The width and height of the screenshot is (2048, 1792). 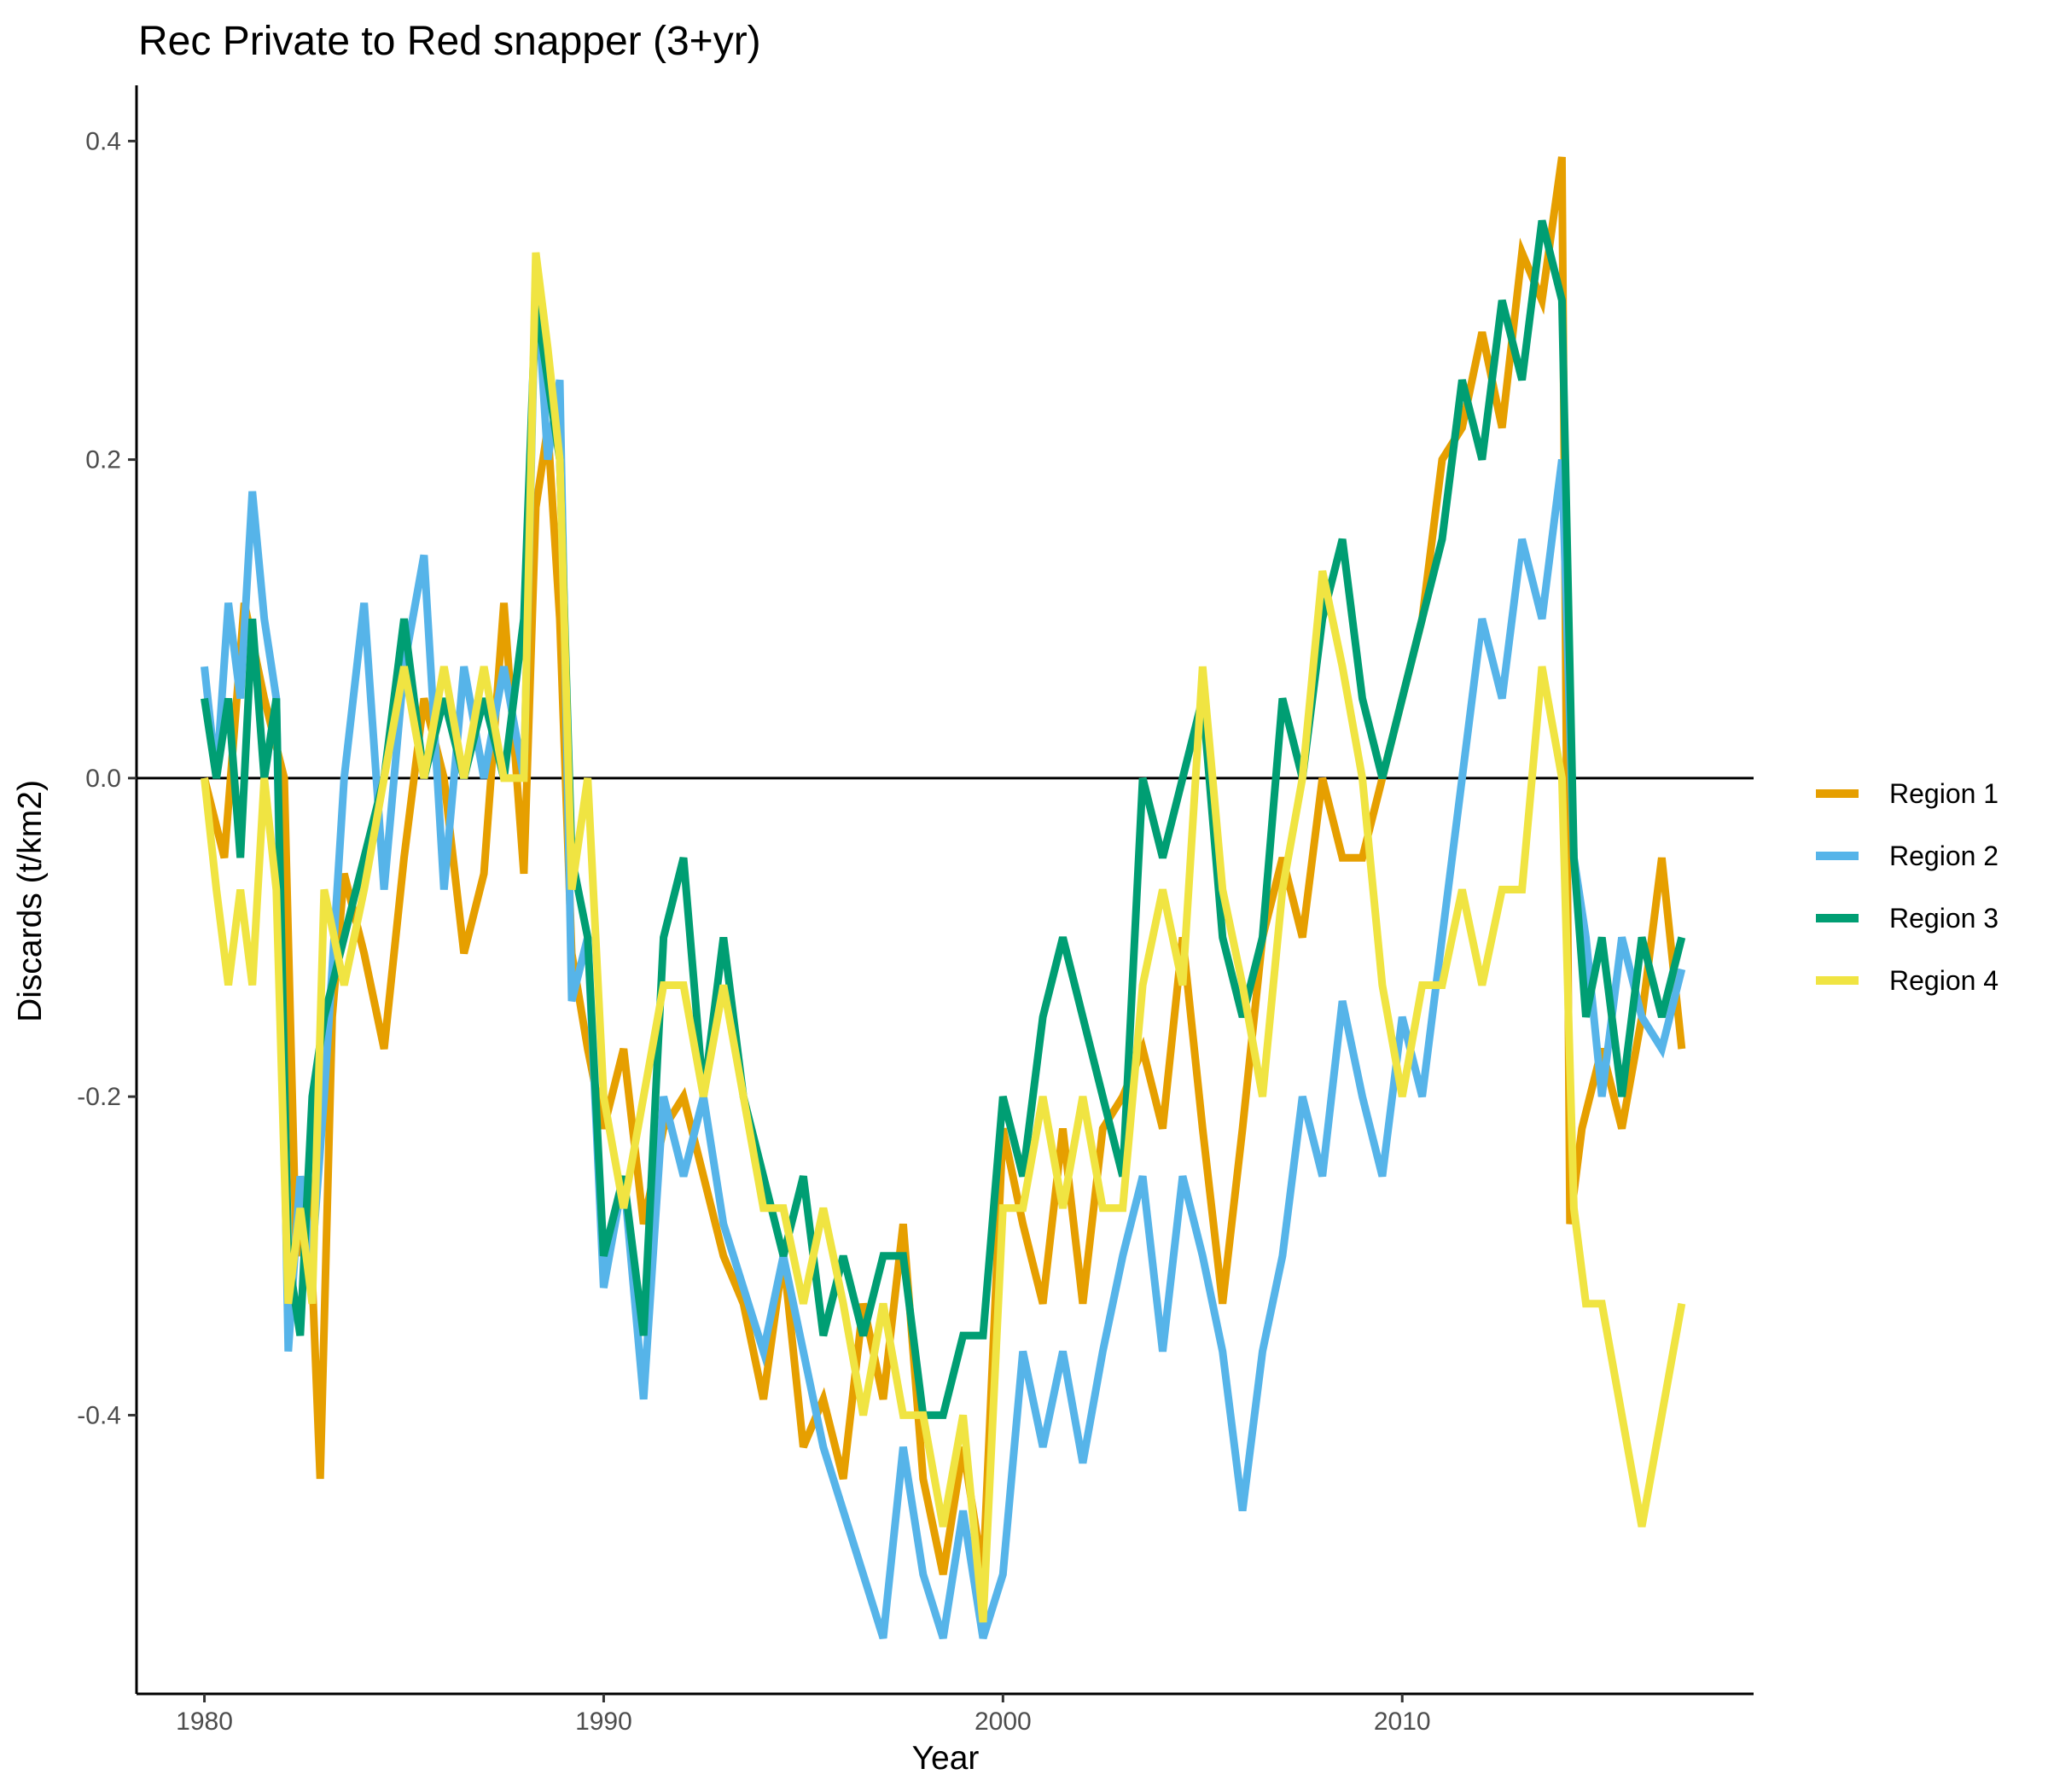 I want to click on y-axis-title: Discards (t/km2), so click(x=31, y=901).